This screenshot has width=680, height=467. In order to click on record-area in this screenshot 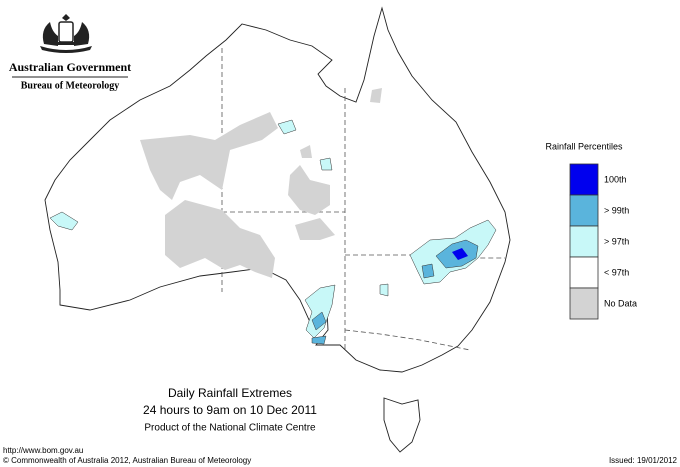, I will do `click(460, 254)`.